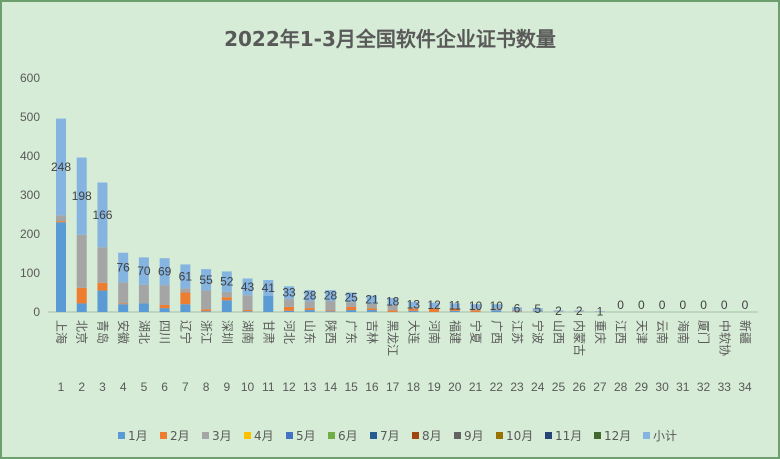 The image size is (780, 459). Describe the element at coordinates (81, 387) in the screenshot. I see `category-index-label: 2` at that location.